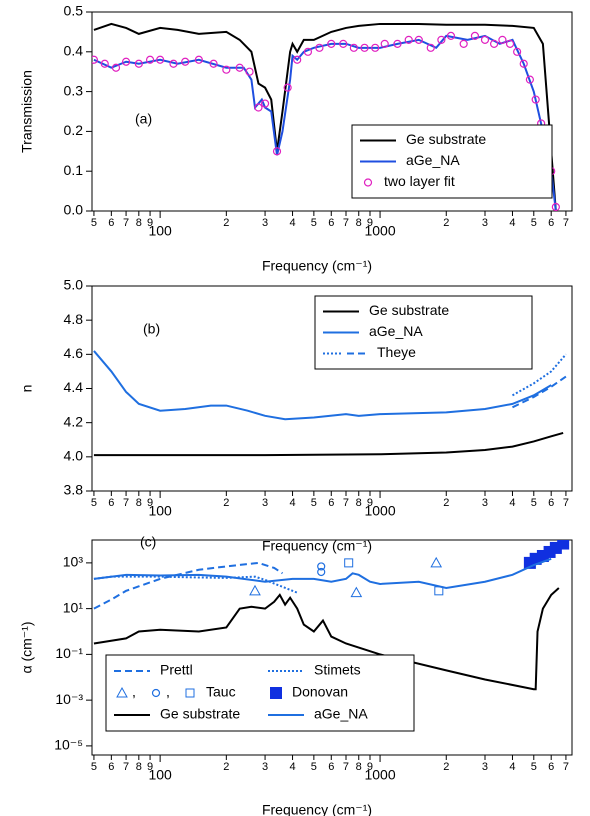 The width and height of the screenshot is (590, 816). Describe the element at coordinates (74, 421) in the screenshot. I see `y-tick-label: 4.2` at that location.